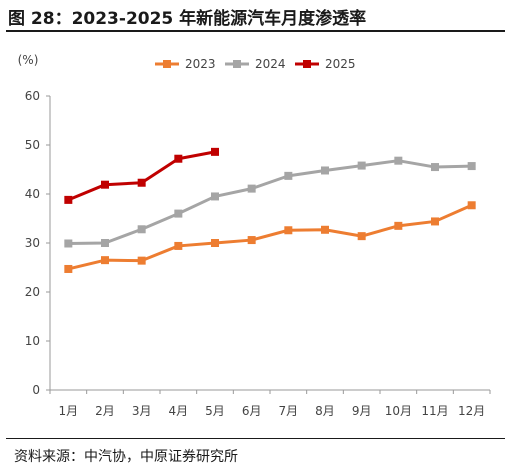 This screenshot has width=511, height=472. Describe the element at coordinates (126, 457) in the screenshot. I see `source-note: 资料来源：中汽协，中原证券研究所` at that location.